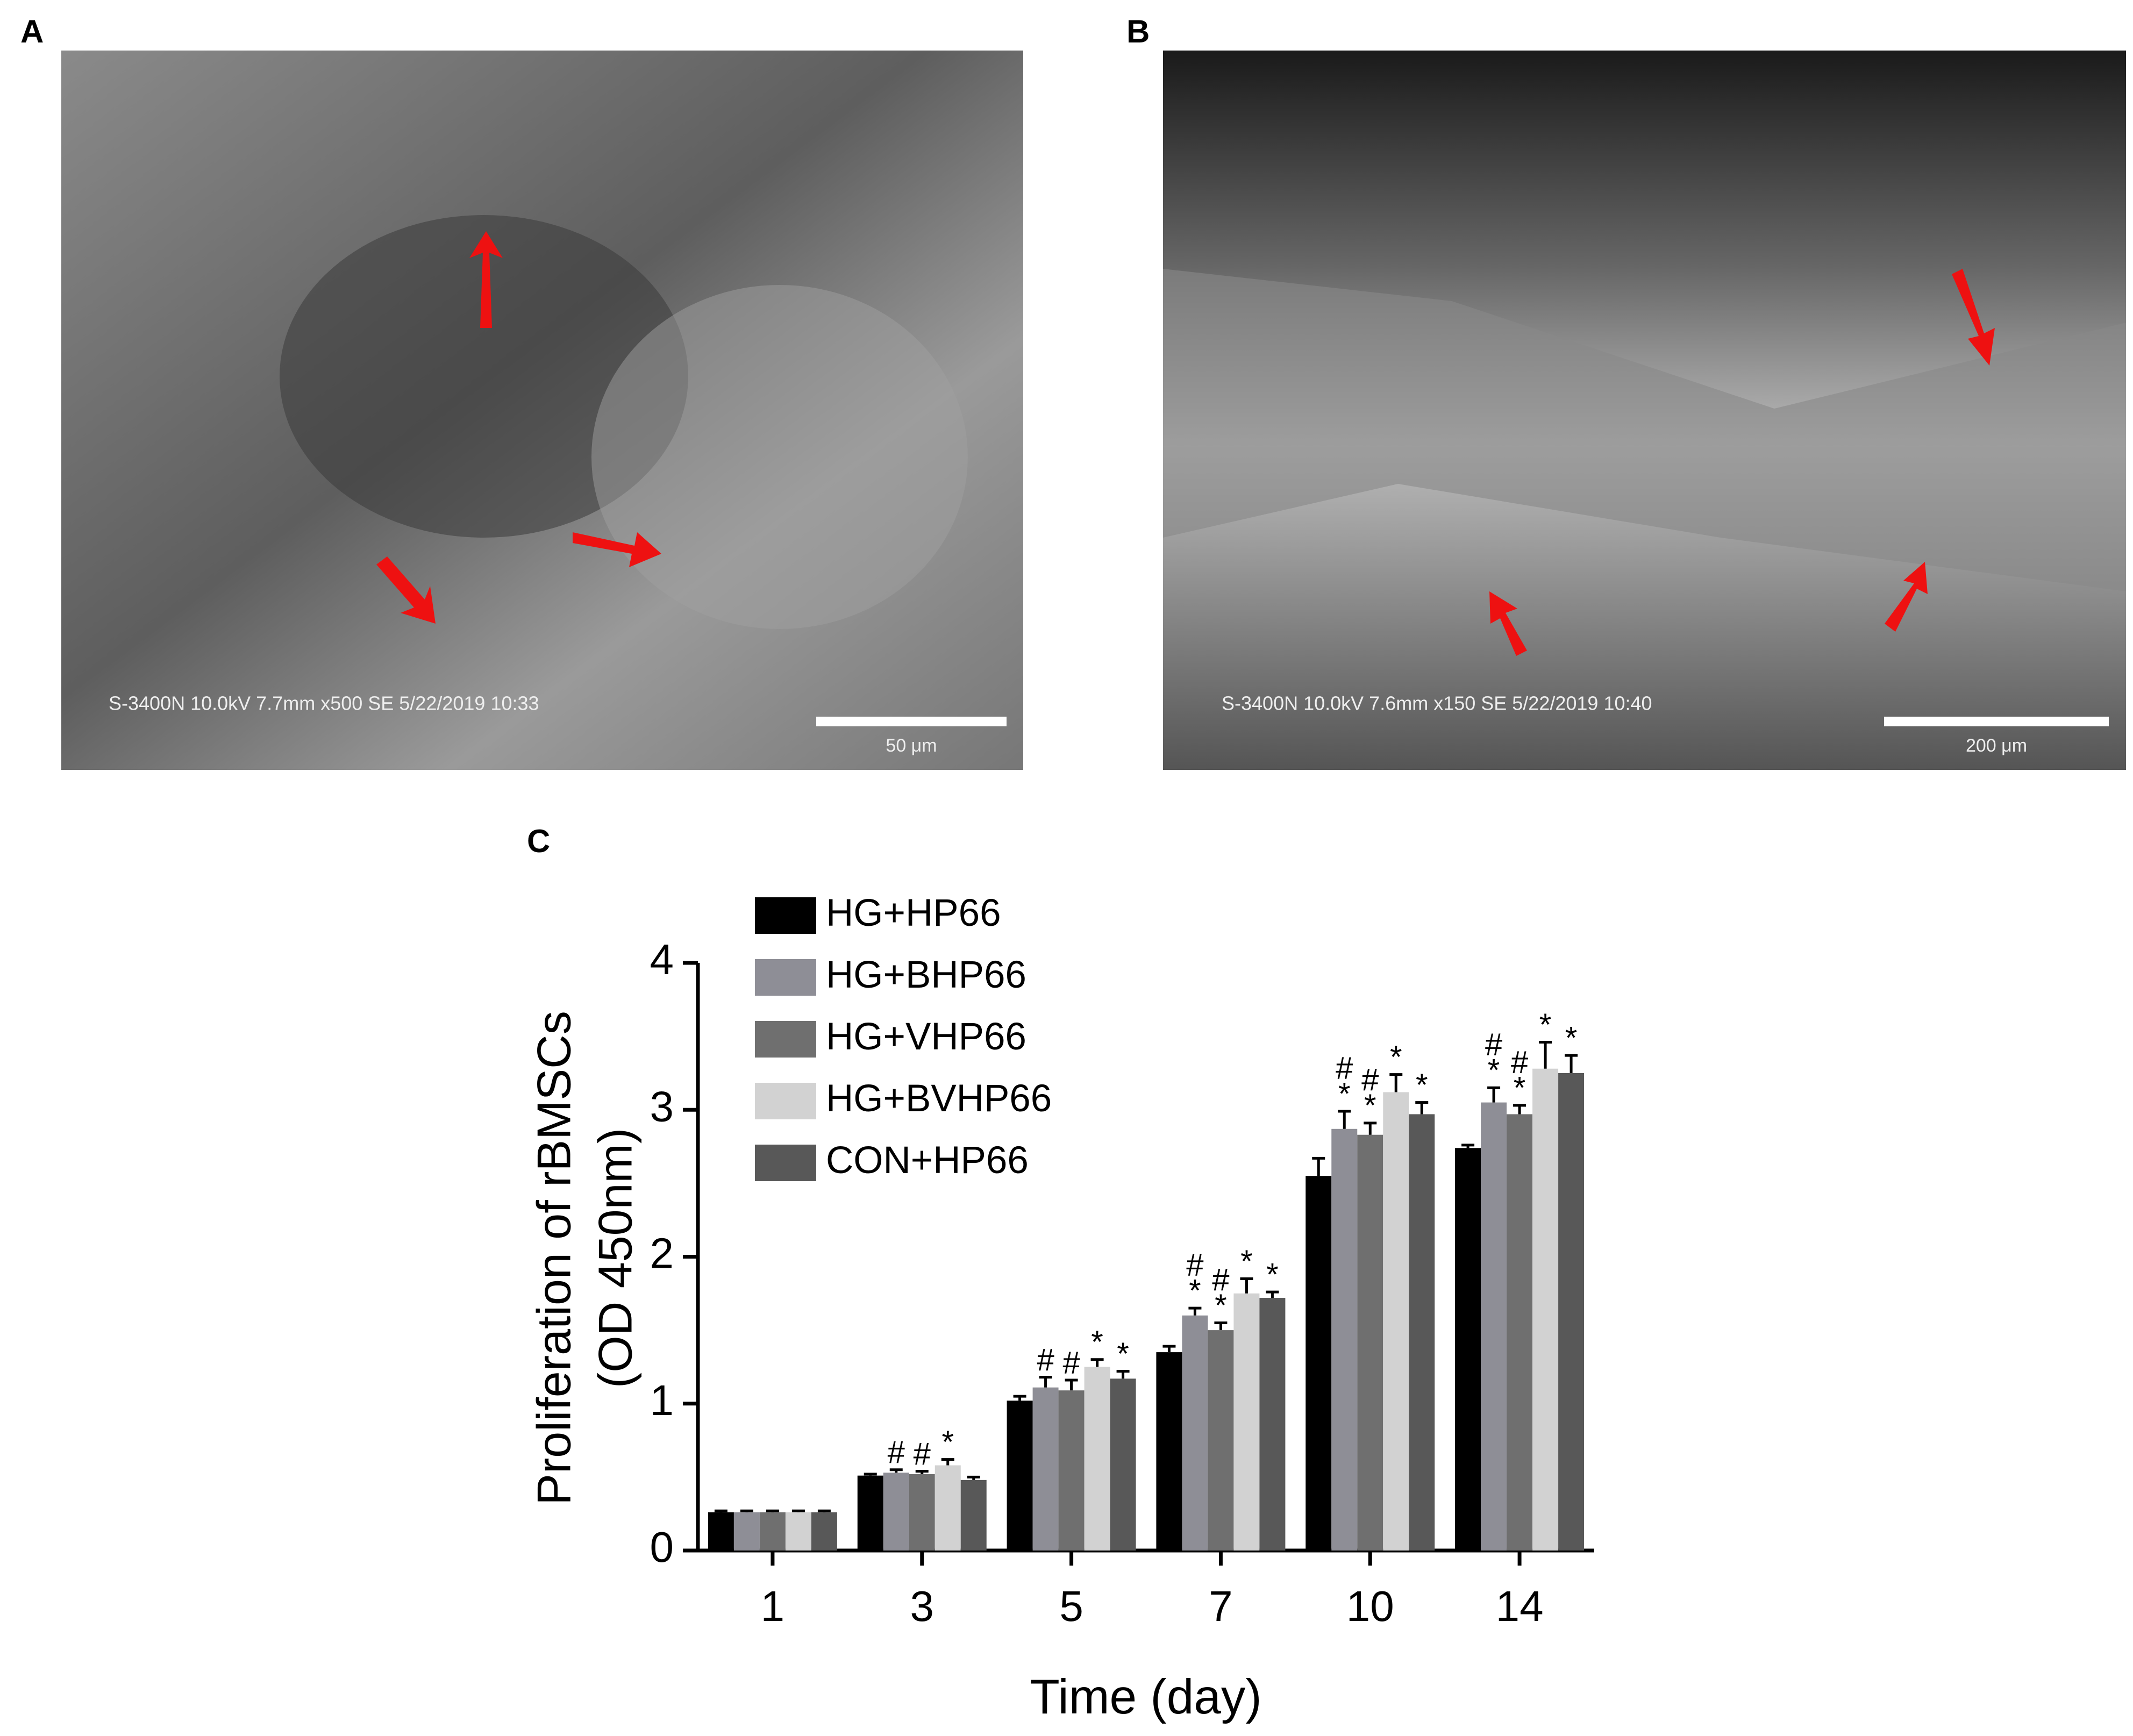 The image size is (2133, 1736). Describe the element at coordinates (939, 1098) in the screenshot. I see `legend-label: HG+BVHP66` at that location.